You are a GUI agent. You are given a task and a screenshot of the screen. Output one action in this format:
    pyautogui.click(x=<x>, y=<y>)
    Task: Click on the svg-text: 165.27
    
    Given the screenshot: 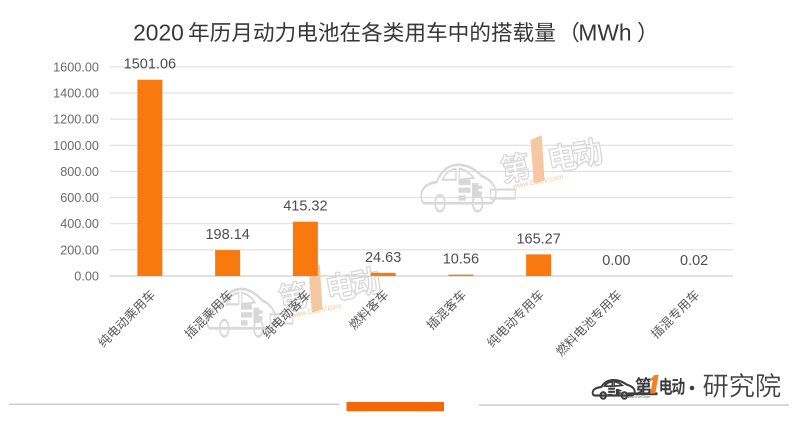 What is the action you would take?
    pyautogui.click(x=538, y=239)
    